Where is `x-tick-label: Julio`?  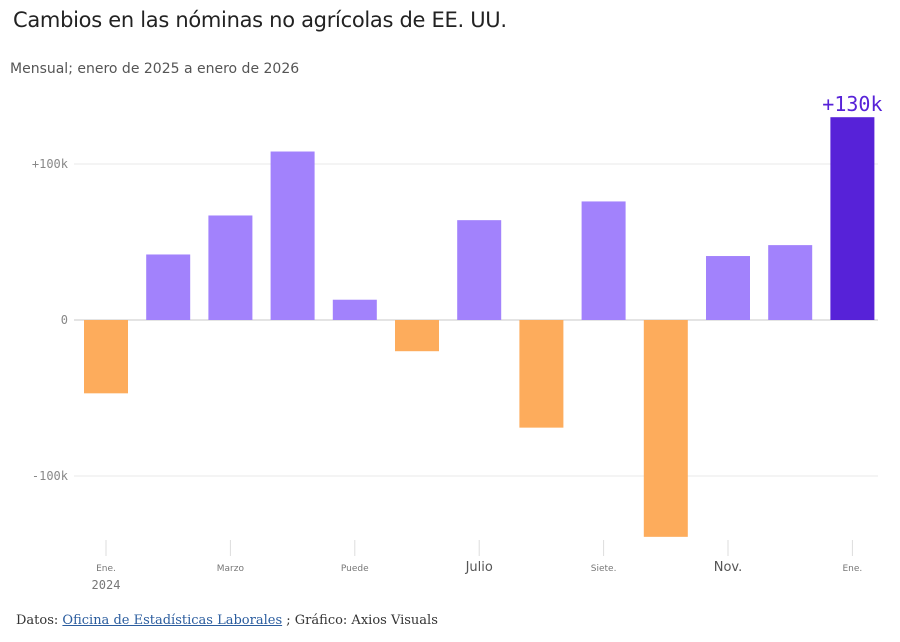 x-tick-label: Julio is located at coordinates (479, 567).